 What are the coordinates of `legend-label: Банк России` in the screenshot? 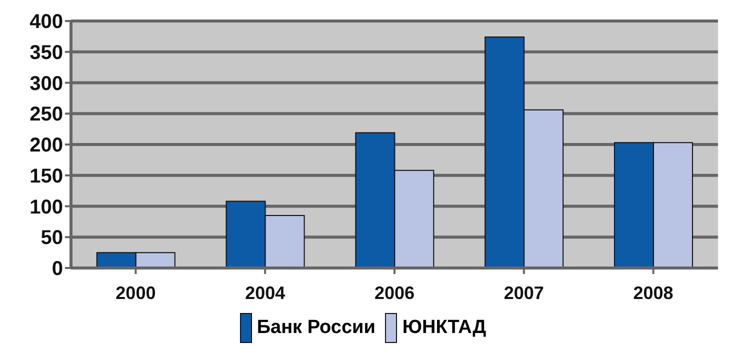 It's located at (316, 328).